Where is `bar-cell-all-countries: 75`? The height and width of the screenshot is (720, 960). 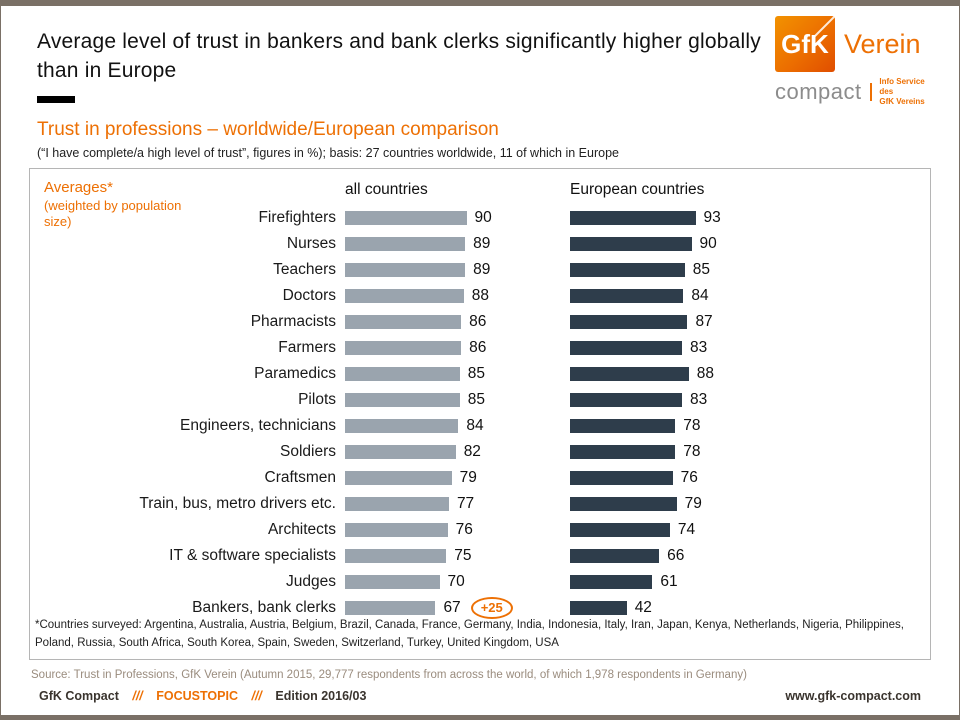
bar-cell-all-countries: 75 is located at coordinates (457, 556).